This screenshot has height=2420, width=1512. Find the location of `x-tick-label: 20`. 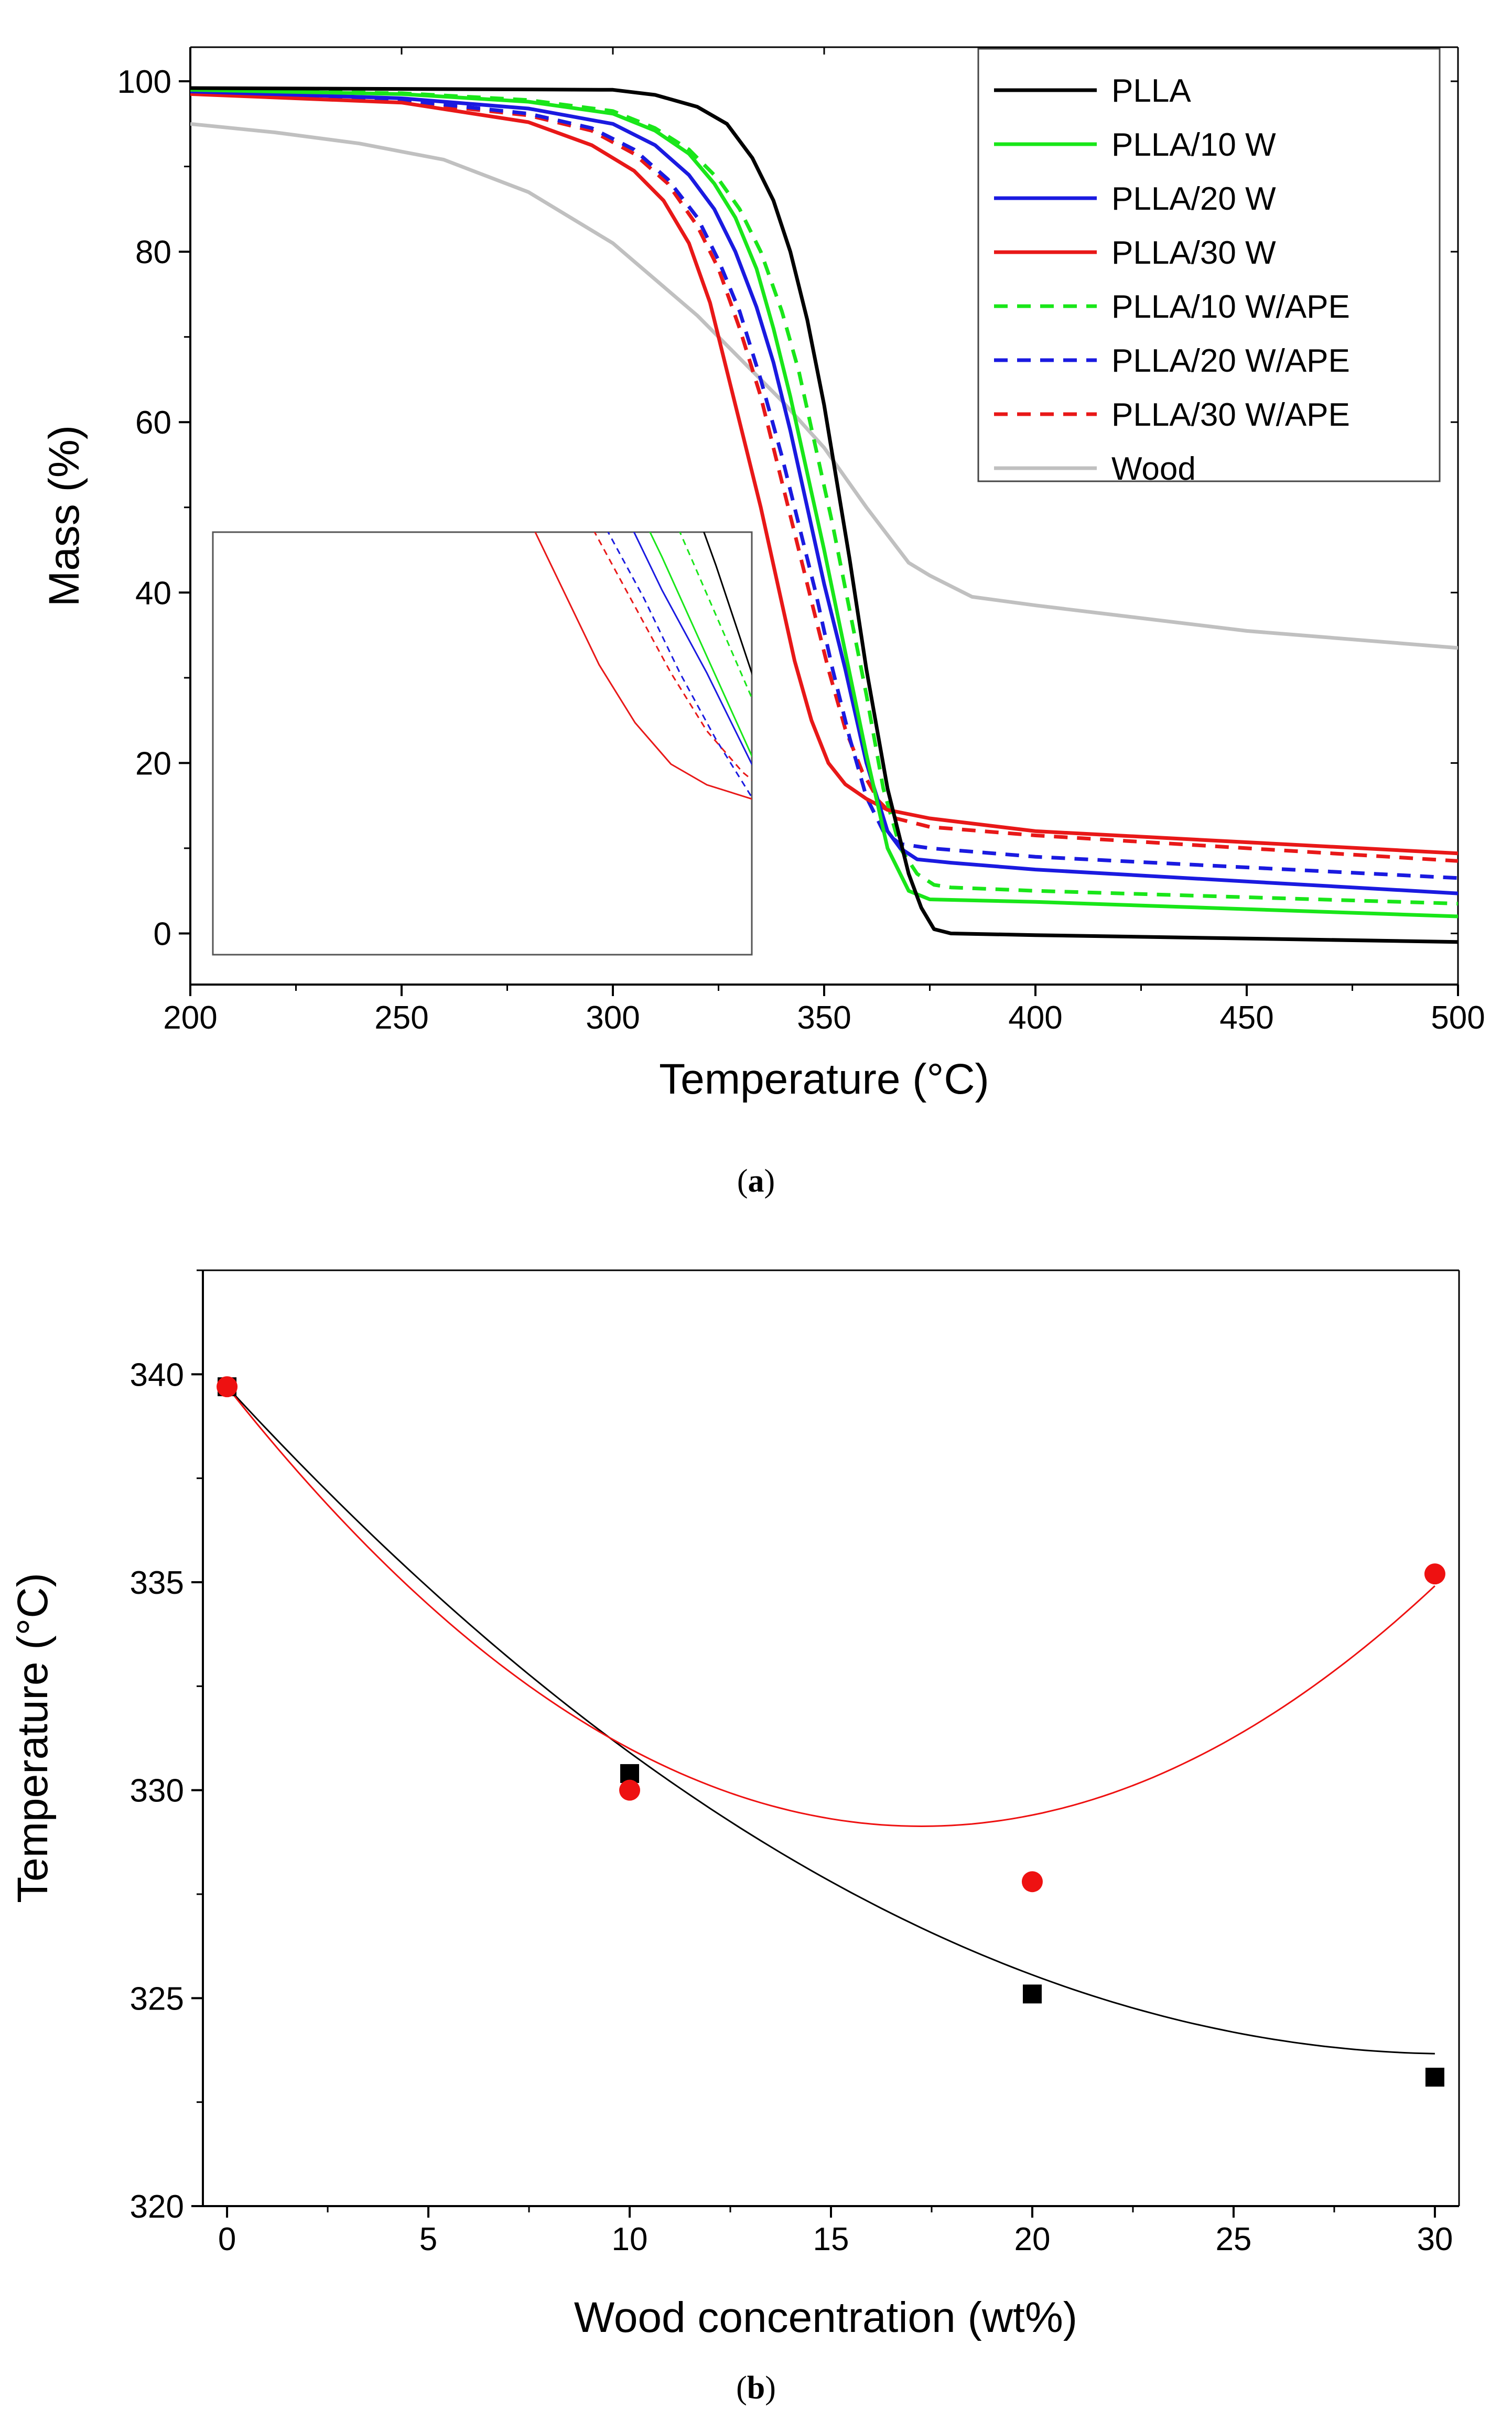

x-tick-label: 20 is located at coordinates (1032, 2239).